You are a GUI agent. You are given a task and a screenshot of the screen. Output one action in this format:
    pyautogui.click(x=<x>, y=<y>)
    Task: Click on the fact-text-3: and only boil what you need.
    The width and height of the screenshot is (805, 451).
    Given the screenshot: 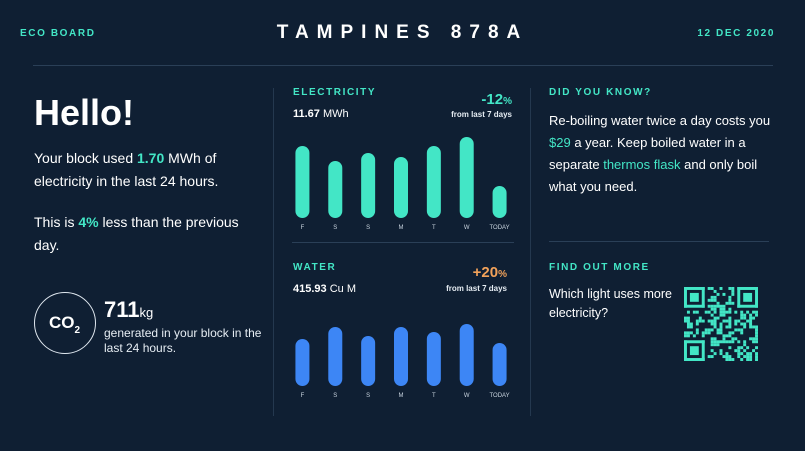 What is the action you would take?
    pyautogui.click(x=653, y=175)
    